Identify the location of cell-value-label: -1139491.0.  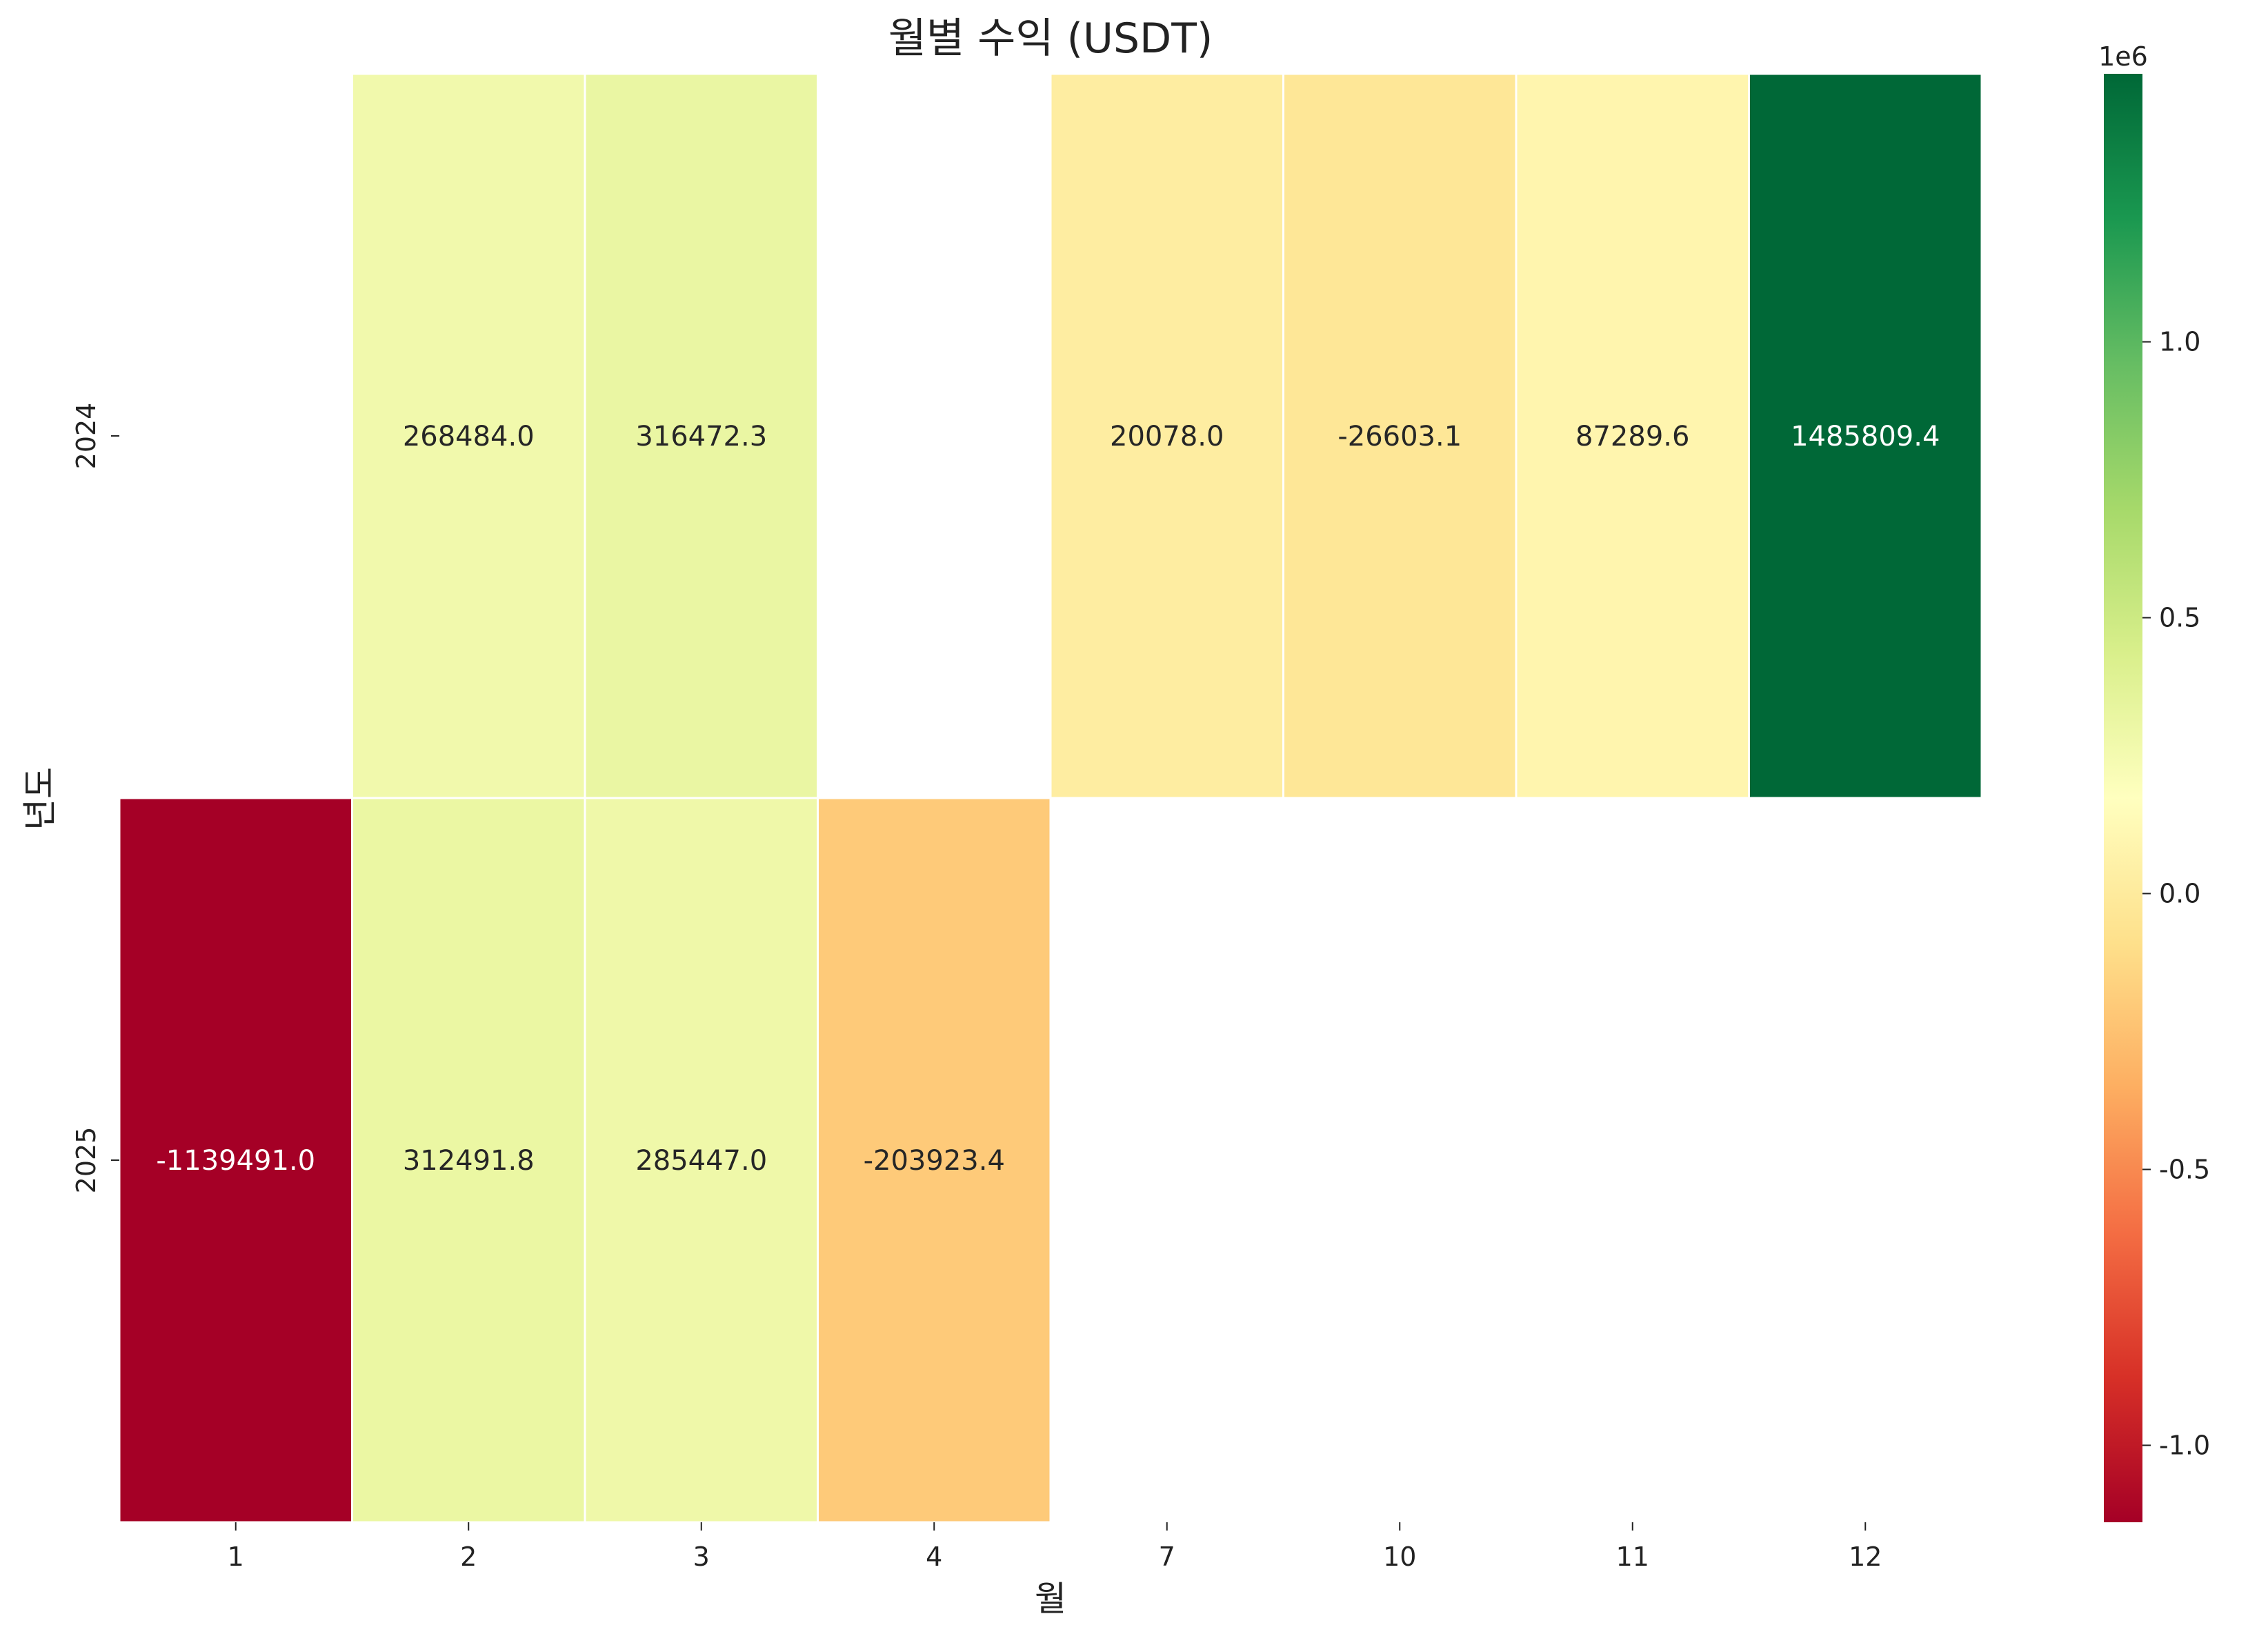
(235, 1161).